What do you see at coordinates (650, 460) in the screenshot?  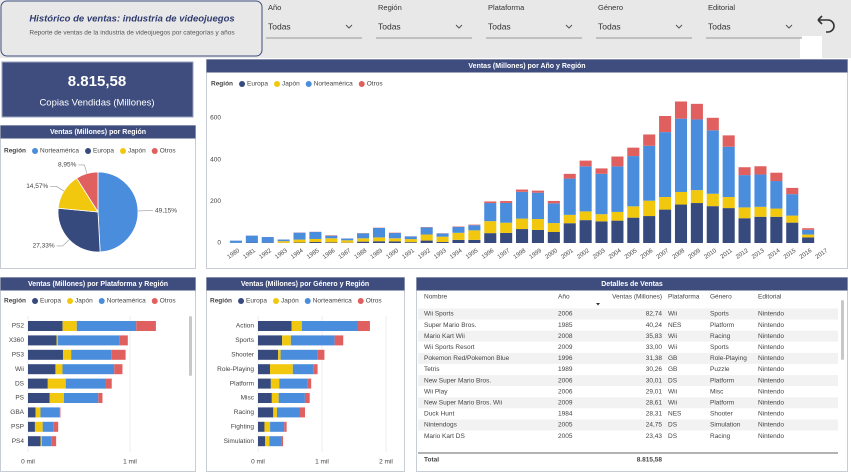 I see `total-value: 8.815,58` at bounding box center [650, 460].